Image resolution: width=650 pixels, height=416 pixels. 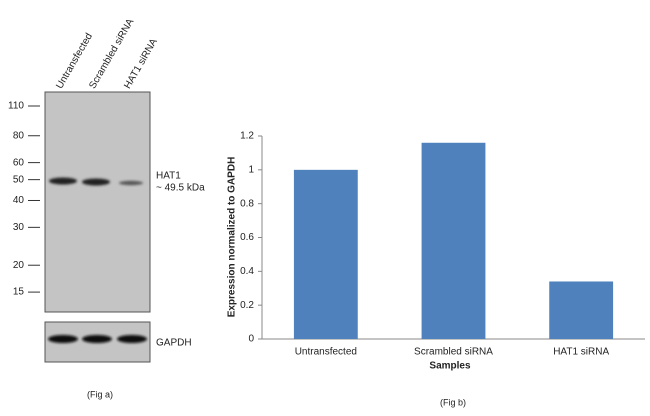 I want to click on y-tick-label: 0.2, so click(x=247, y=305).